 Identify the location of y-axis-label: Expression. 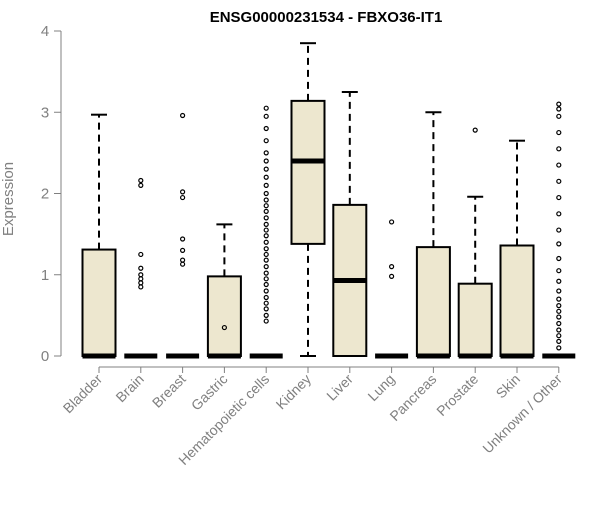
(8, 199).